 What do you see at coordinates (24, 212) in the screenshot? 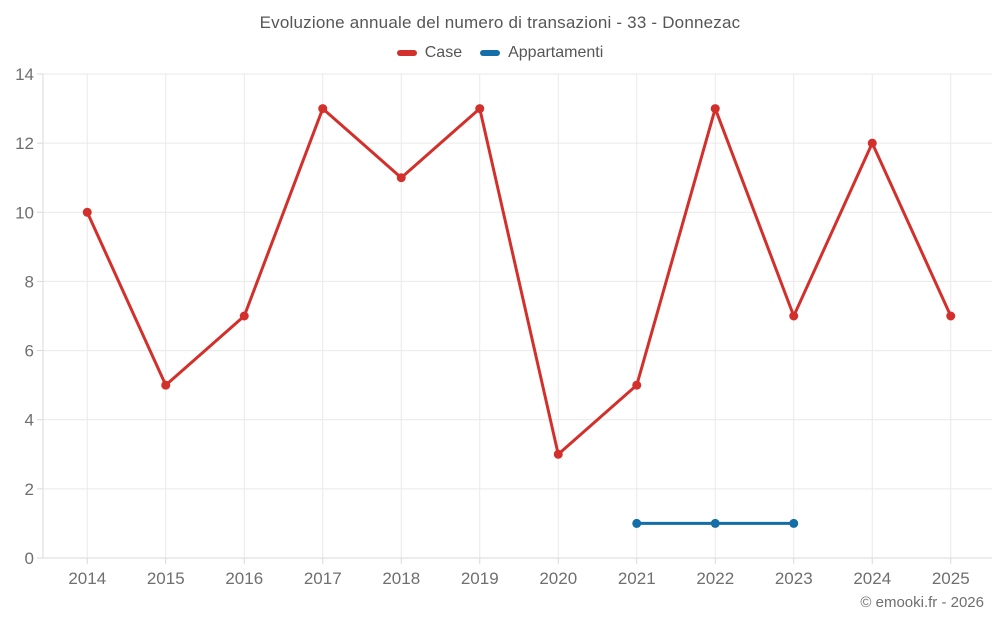
I see `y-axis-label: 10` at bounding box center [24, 212].